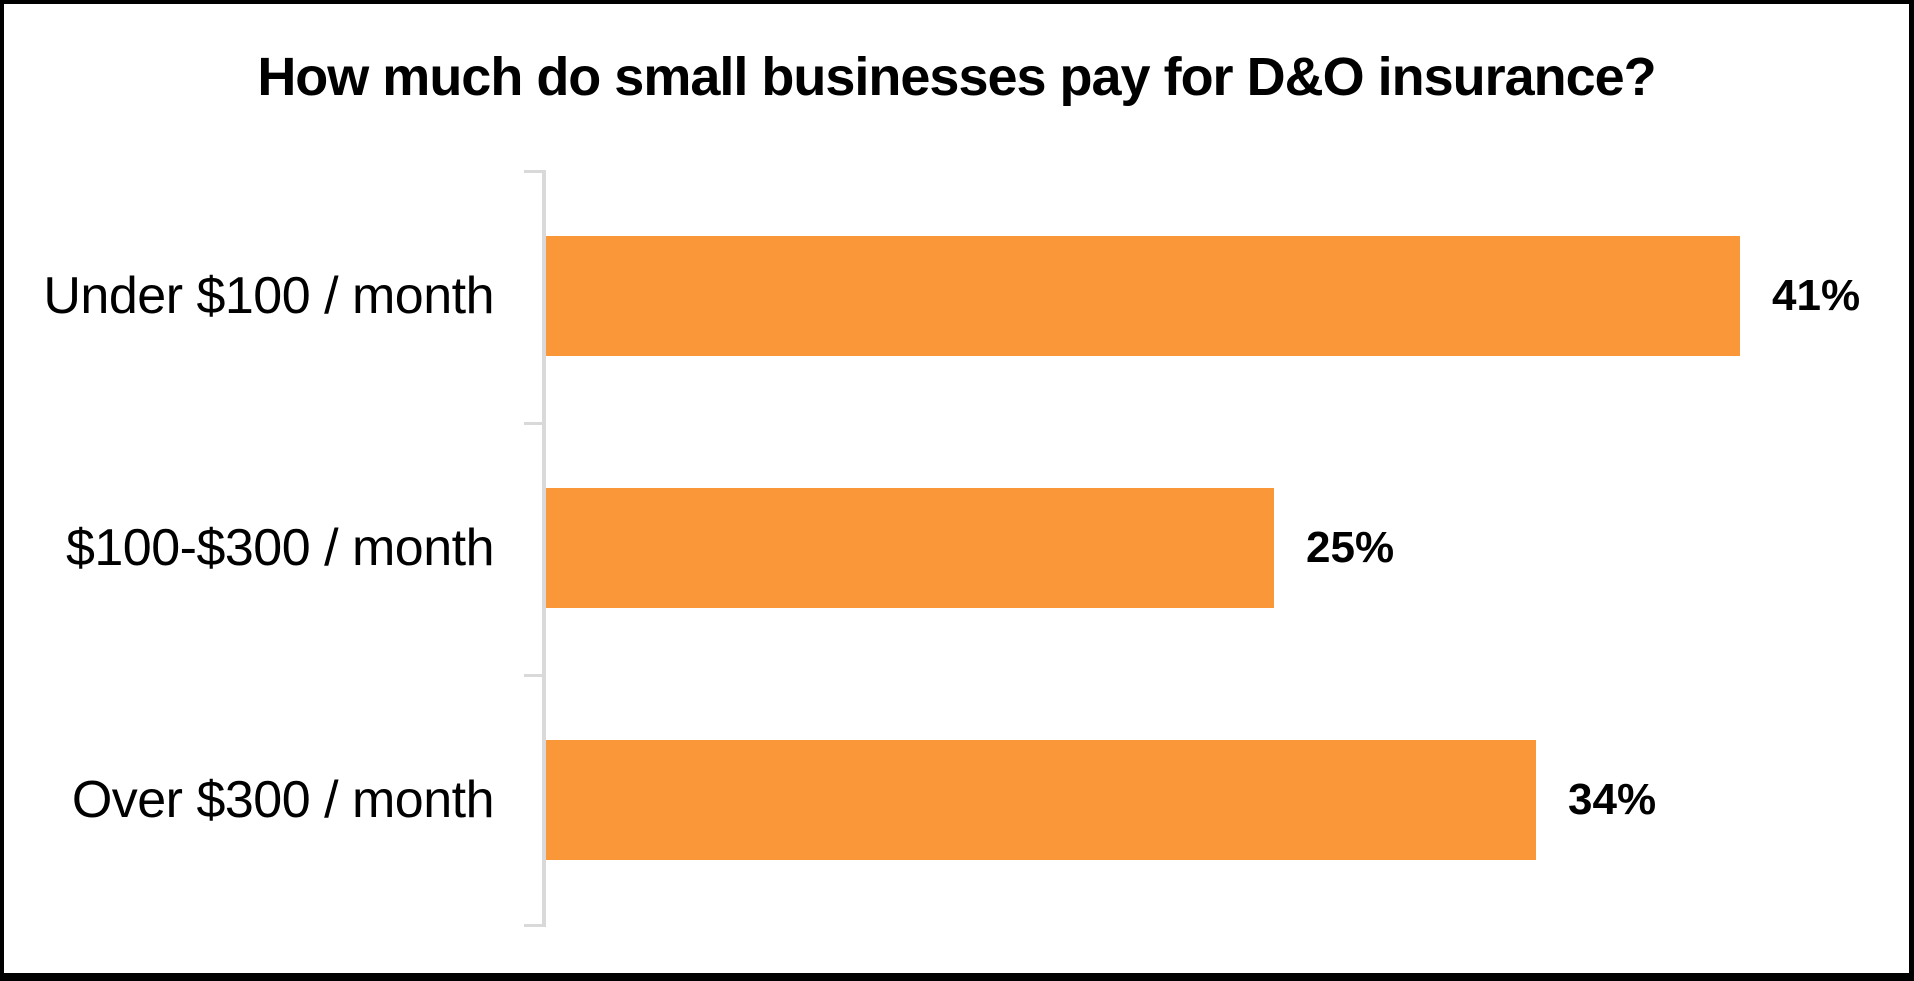 Image resolution: width=1914 pixels, height=981 pixels. I want to click on value-label-over-300: 34%, so click(1612, 799).